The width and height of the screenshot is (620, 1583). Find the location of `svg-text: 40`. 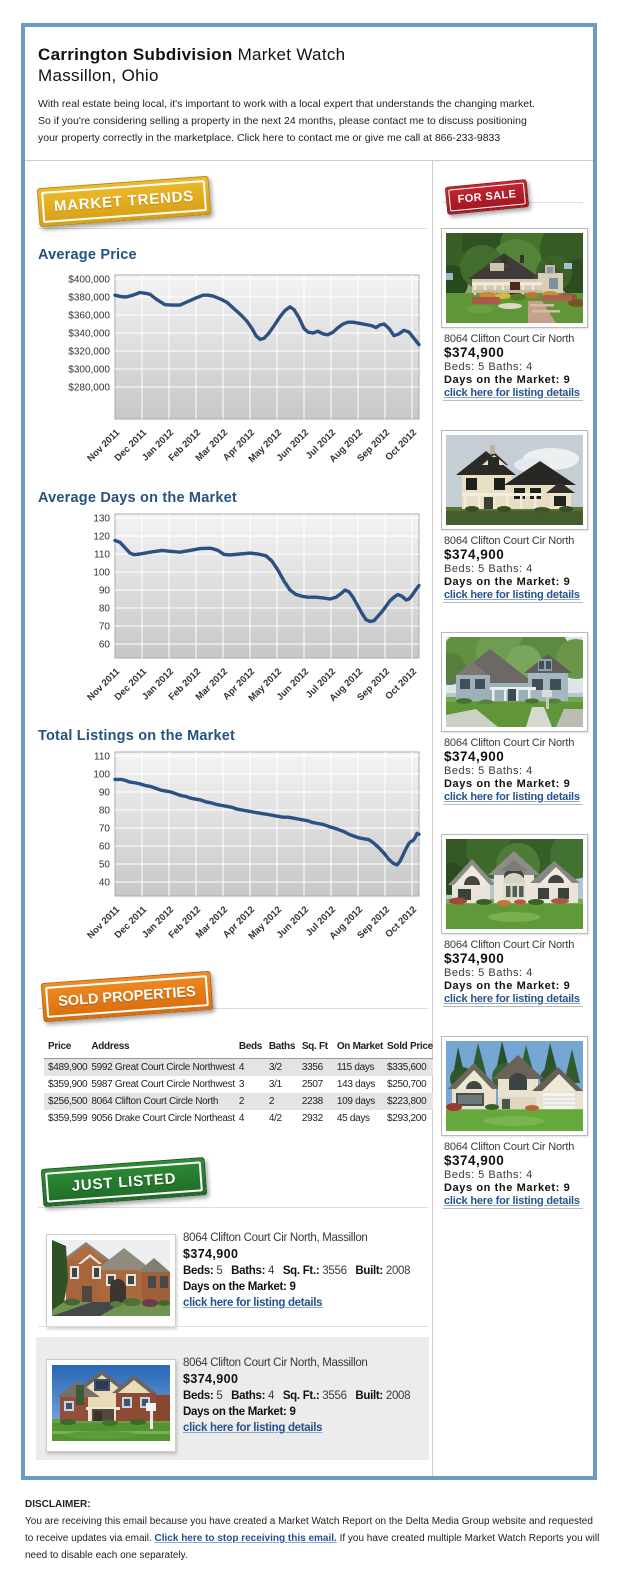

svg-text: 40 is located at coordinates (105, 883).